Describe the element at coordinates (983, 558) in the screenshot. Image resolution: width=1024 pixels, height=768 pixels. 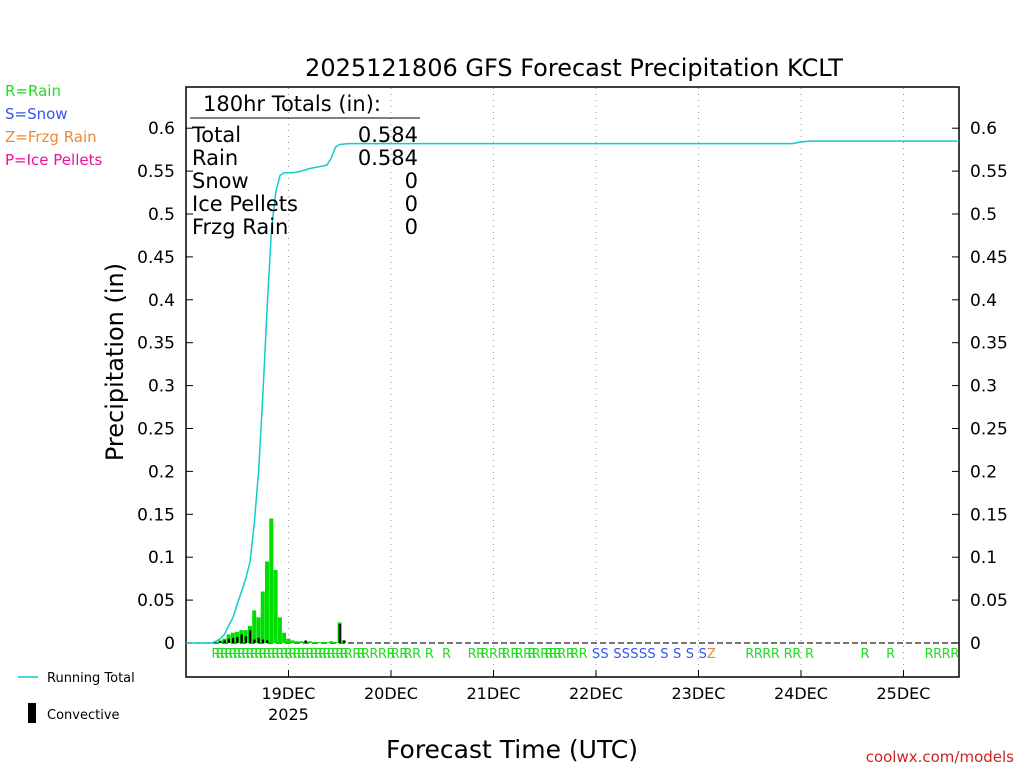
I see `y-tick-label-right: 0.1` at that location.